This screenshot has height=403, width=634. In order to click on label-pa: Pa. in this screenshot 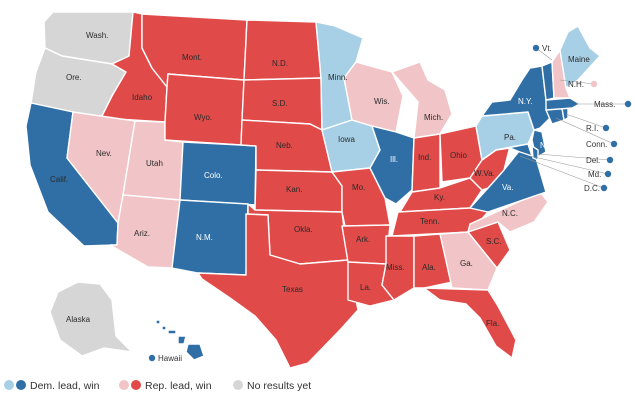, I will do `click(510, 137)`.